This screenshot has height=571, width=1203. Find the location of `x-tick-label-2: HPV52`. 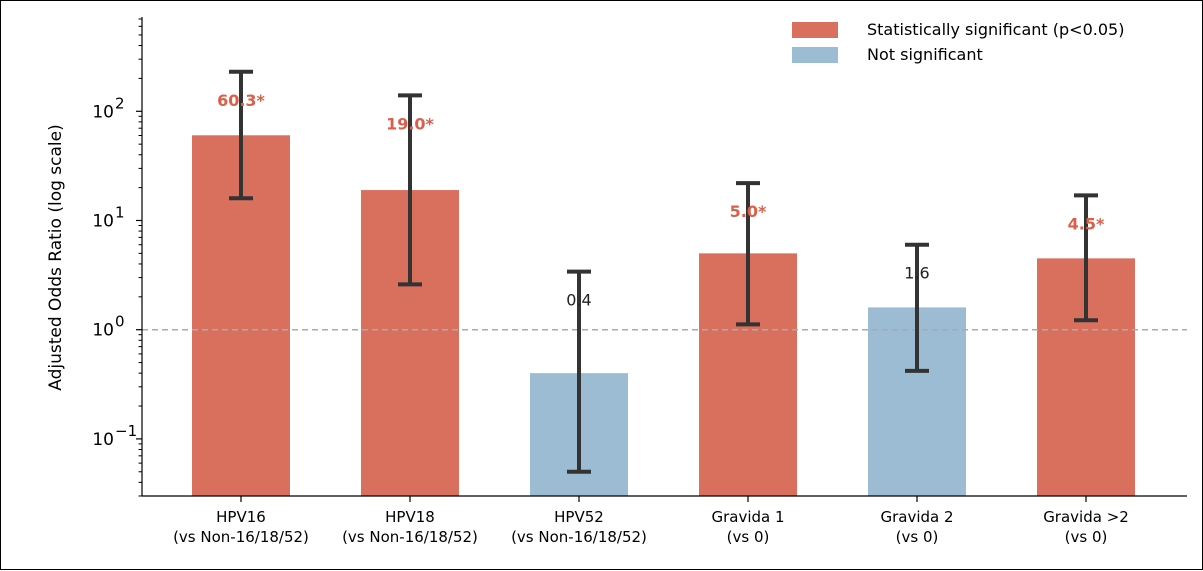

x-tick-label-2: HPV52 is located at coordinates (579, 517).